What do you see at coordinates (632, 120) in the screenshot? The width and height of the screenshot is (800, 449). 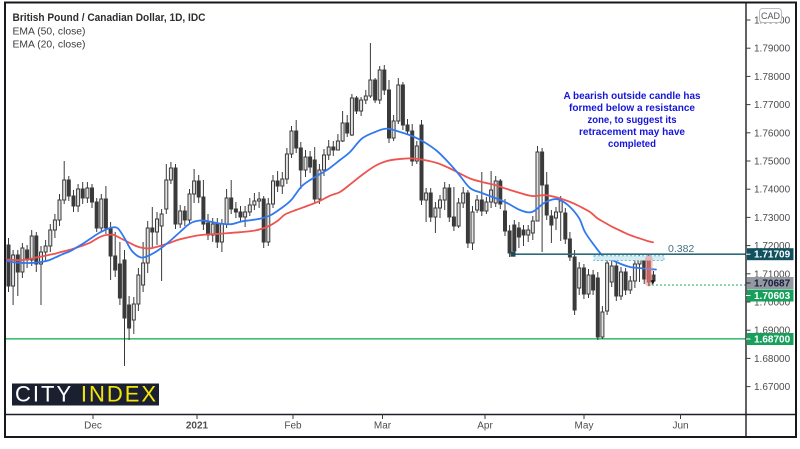 I see `svg-text: zone, to suggest its` at bounding box center [632, 120].